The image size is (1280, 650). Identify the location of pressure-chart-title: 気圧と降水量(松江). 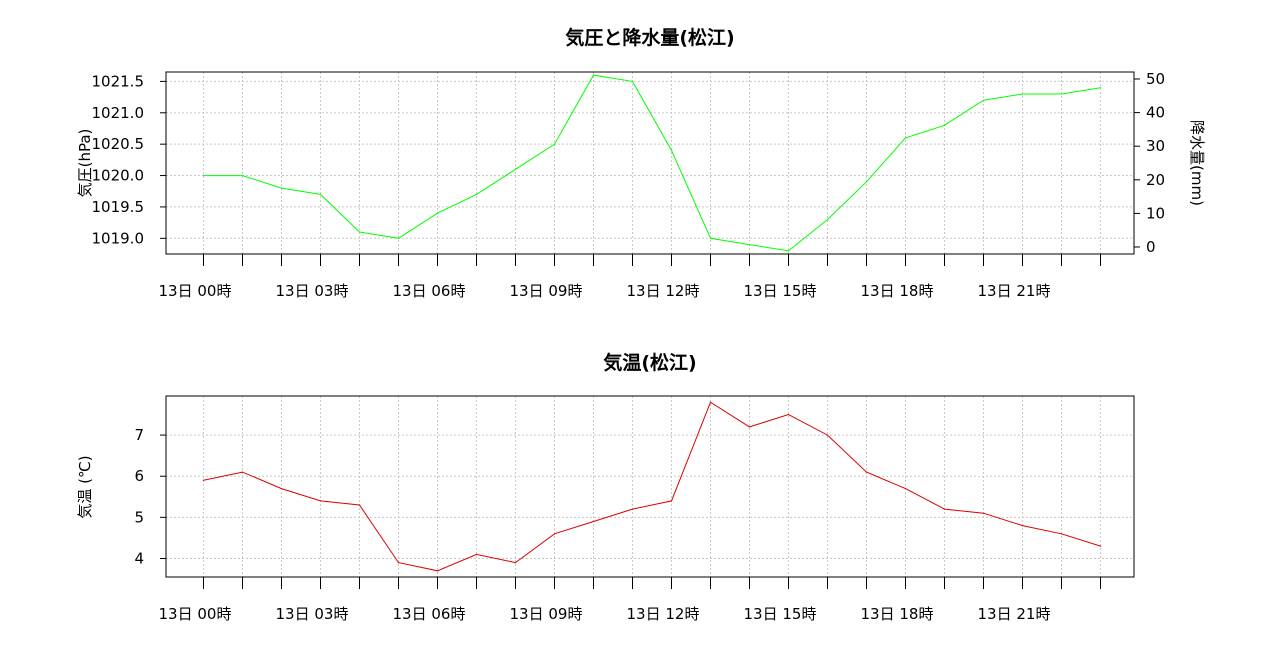
(649, 37).